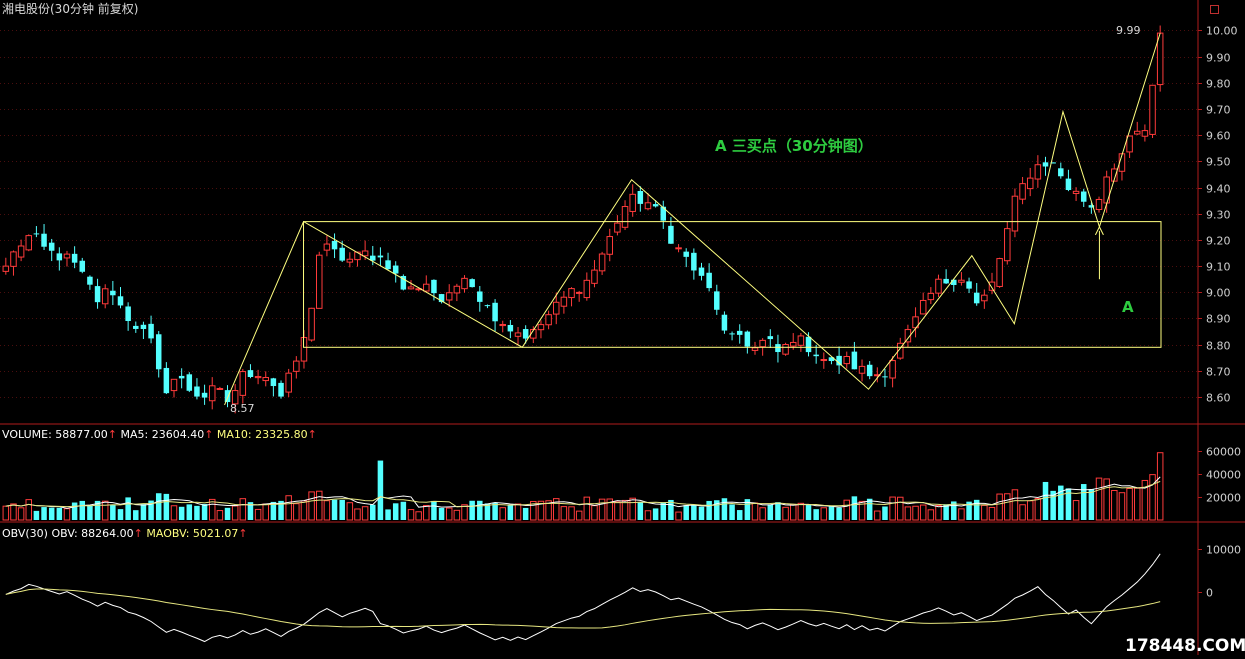 This screenshot has width=1245, height=659. I want to click on maximize-icon, so click(1214, 9).